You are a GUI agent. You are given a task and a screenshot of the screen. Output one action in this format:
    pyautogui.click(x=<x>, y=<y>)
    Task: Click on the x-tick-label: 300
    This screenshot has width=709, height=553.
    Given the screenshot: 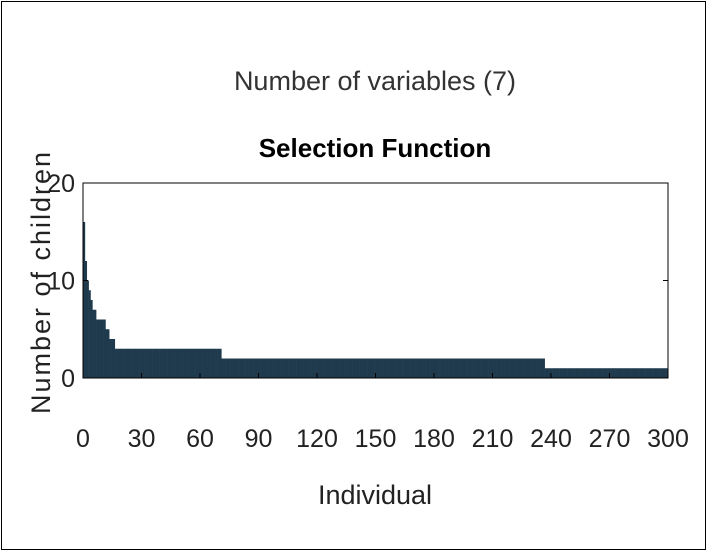 What is the action you would take?
    pyautogui.click(x=668, y=439)
    